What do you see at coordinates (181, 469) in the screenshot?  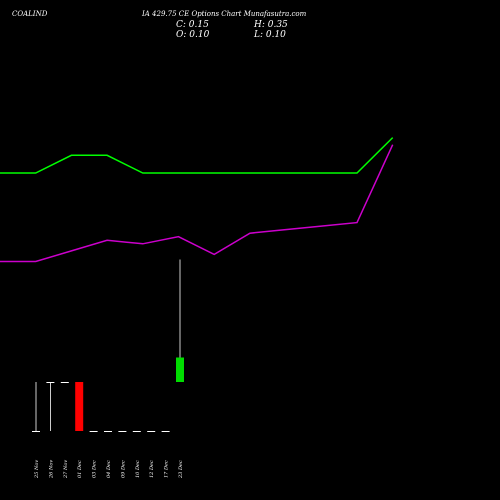 I see `x-tick-label: 23 Dec` at bounding box center [181, 469].